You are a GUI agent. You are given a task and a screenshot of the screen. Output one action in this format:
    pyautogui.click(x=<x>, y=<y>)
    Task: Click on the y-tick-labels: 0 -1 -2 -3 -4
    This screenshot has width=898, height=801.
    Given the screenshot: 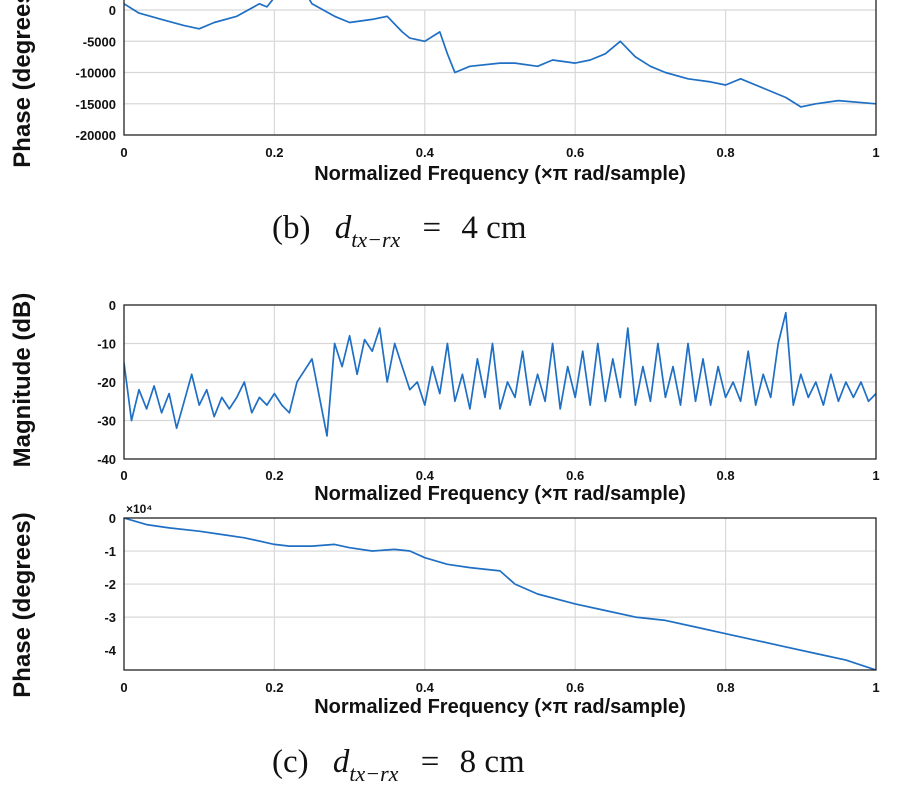 What is the action you would take?
    pyautogui.click(x=110, y=584)
    